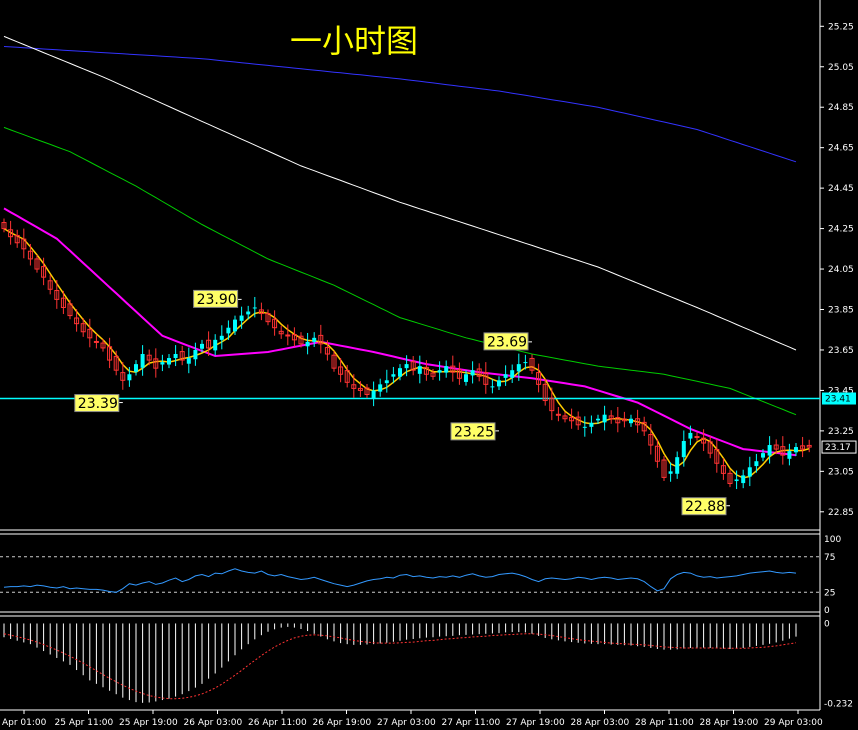 The image size is (858, 730). Describe the element at coordinates (705, 507) in the screenshot. I see `annotation-label: 22.88` at that location.